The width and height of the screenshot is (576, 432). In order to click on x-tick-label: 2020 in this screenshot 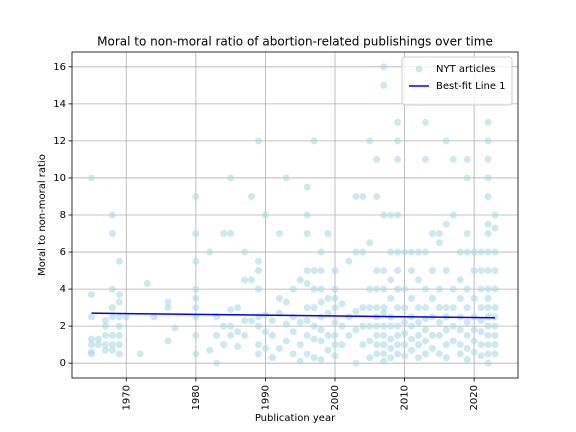, I will do `click(474, 397)`.